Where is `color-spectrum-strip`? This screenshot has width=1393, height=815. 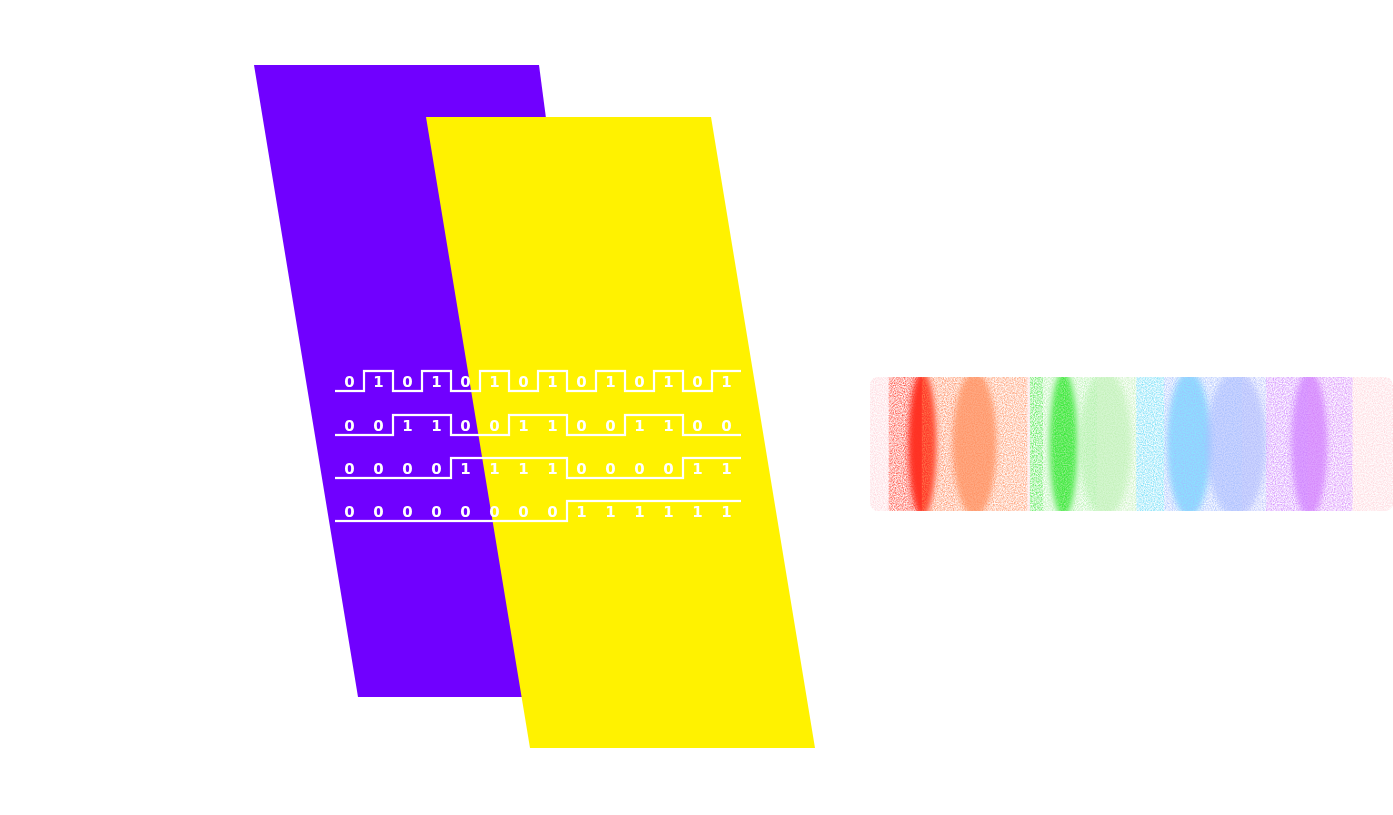 color-spectrum-strip is located at coordinates (1131, 444).